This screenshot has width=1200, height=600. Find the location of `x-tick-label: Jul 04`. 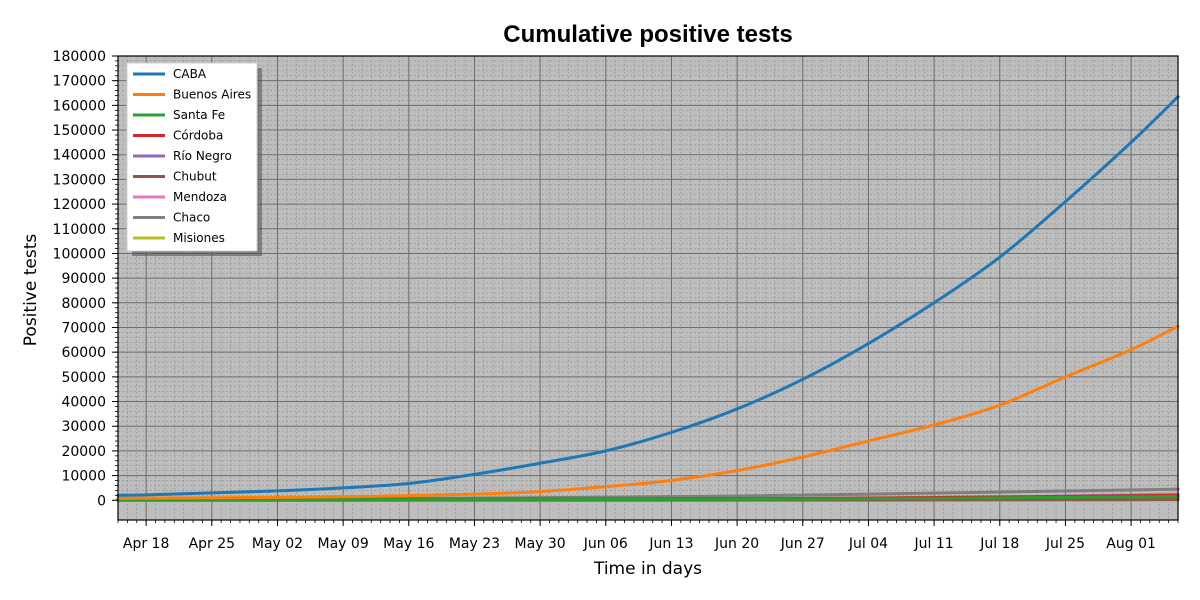

x-tick-label: Jul 04 is located at coordinates (868, 544).